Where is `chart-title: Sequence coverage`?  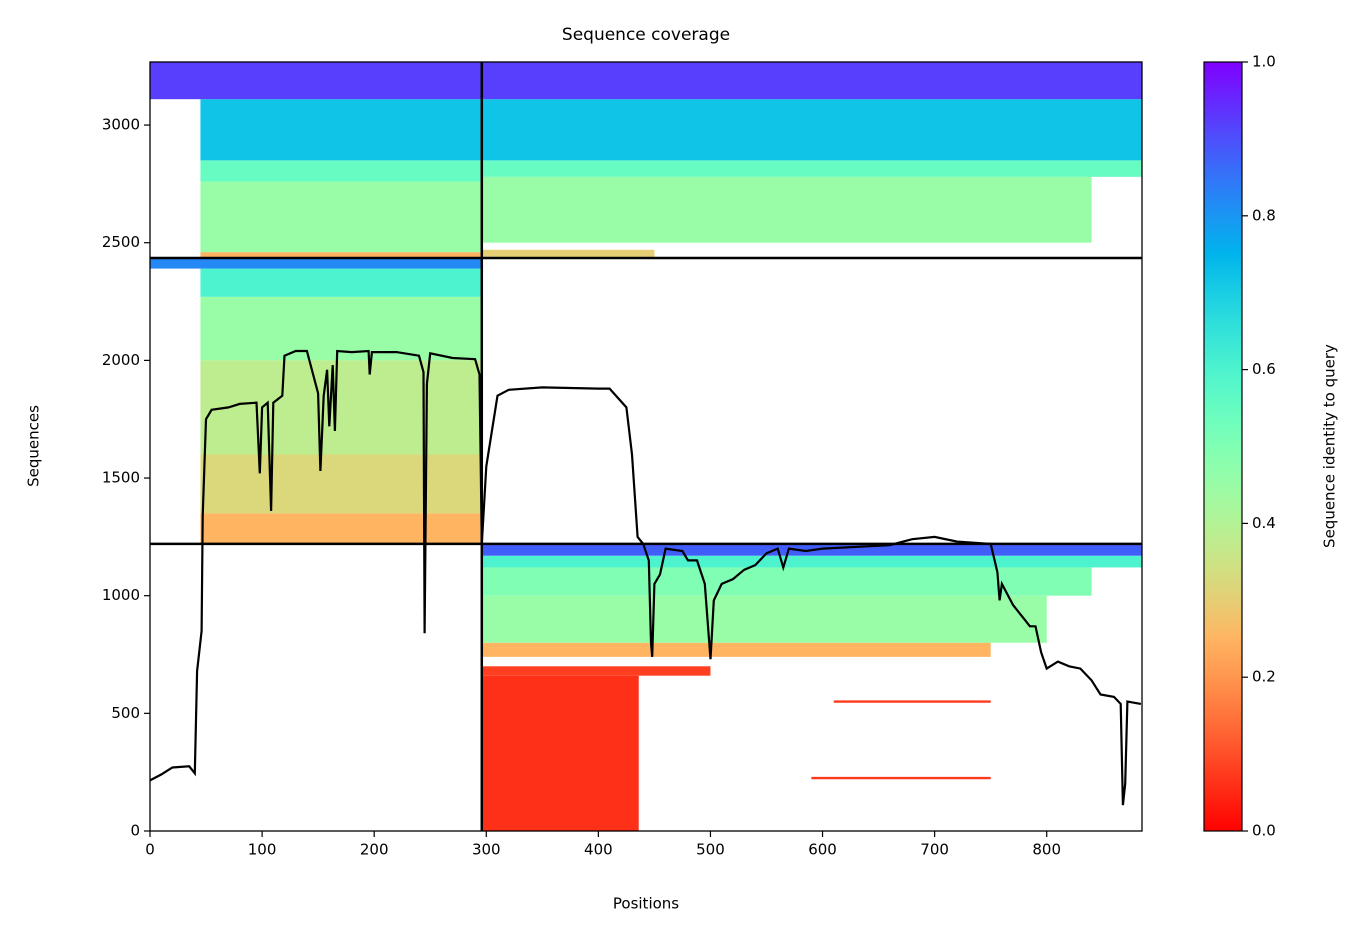 chart-title: Sequence coverage is located at coordinates (646, 35).